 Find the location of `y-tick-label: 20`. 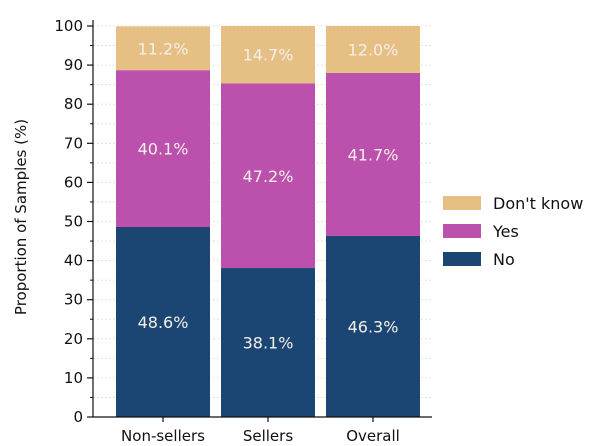

y-tick-label: 20 is located at coordinates (73, 339).